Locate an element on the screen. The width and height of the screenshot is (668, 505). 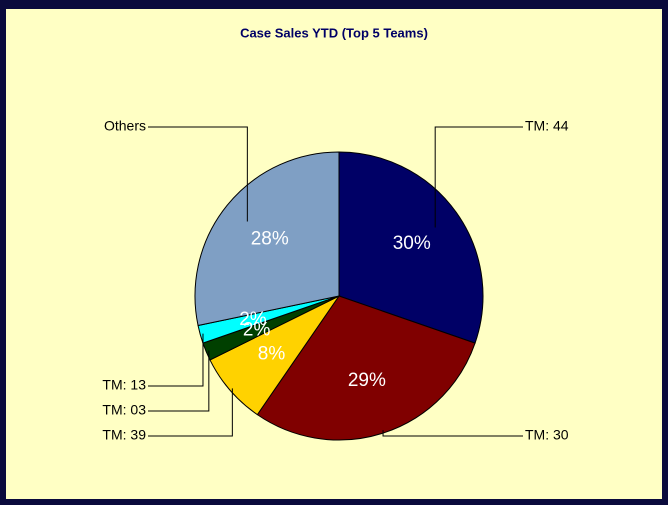
slice-value-label: 30% is located at coordinates (412, 243).